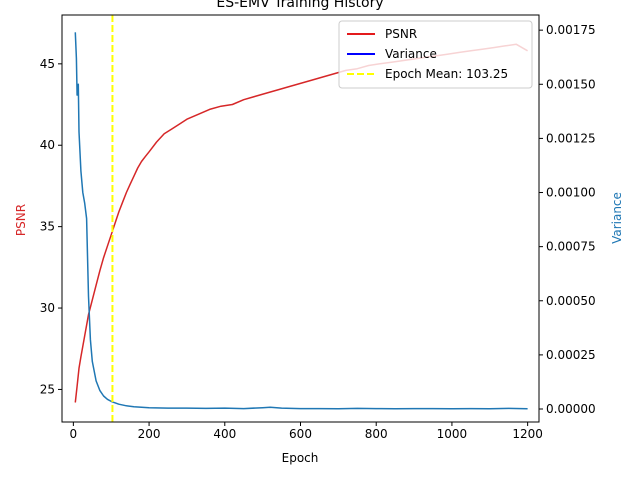  I want to click on y-axis-left: 25 30 35 40 45, so click(51, 226).